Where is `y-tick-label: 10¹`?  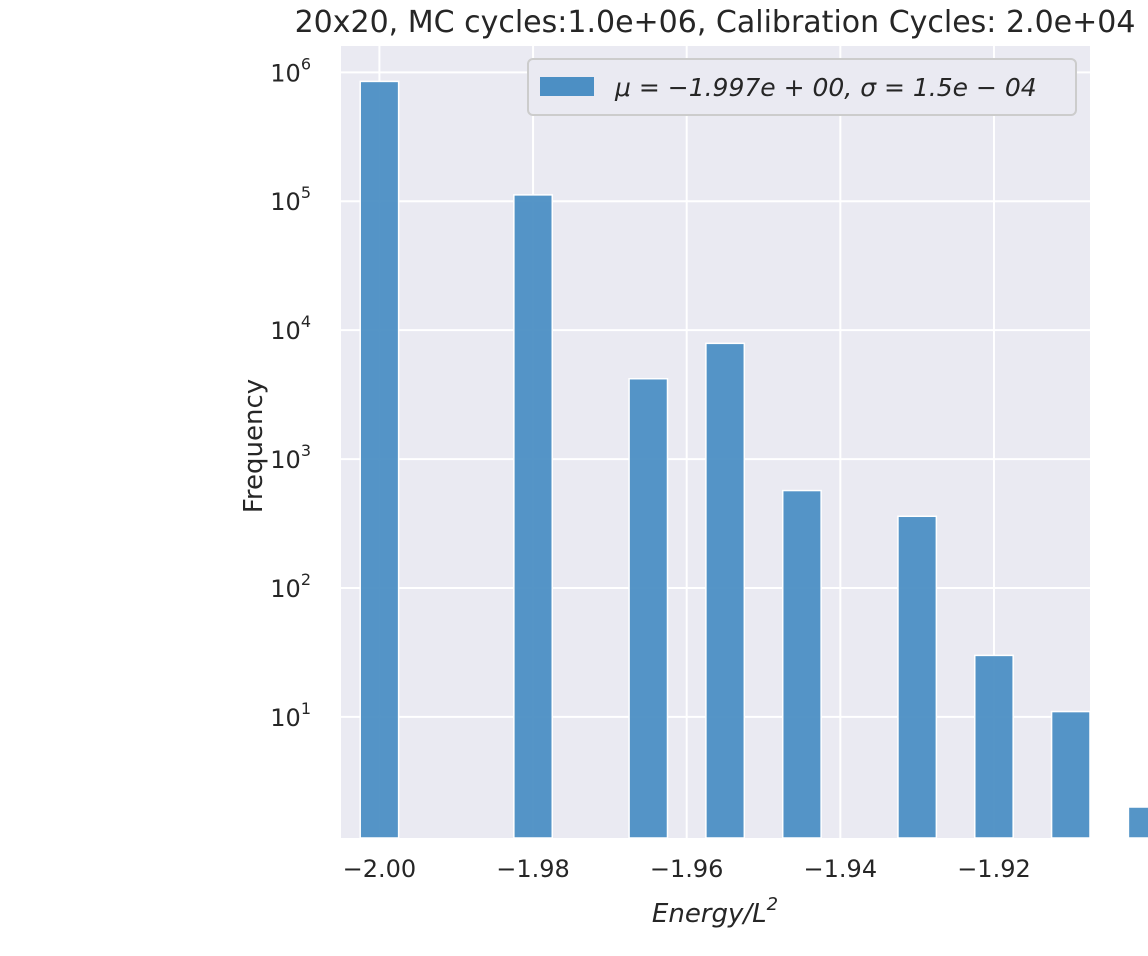 y-tick-label: 10¹ is located at coordinates (290, 715).